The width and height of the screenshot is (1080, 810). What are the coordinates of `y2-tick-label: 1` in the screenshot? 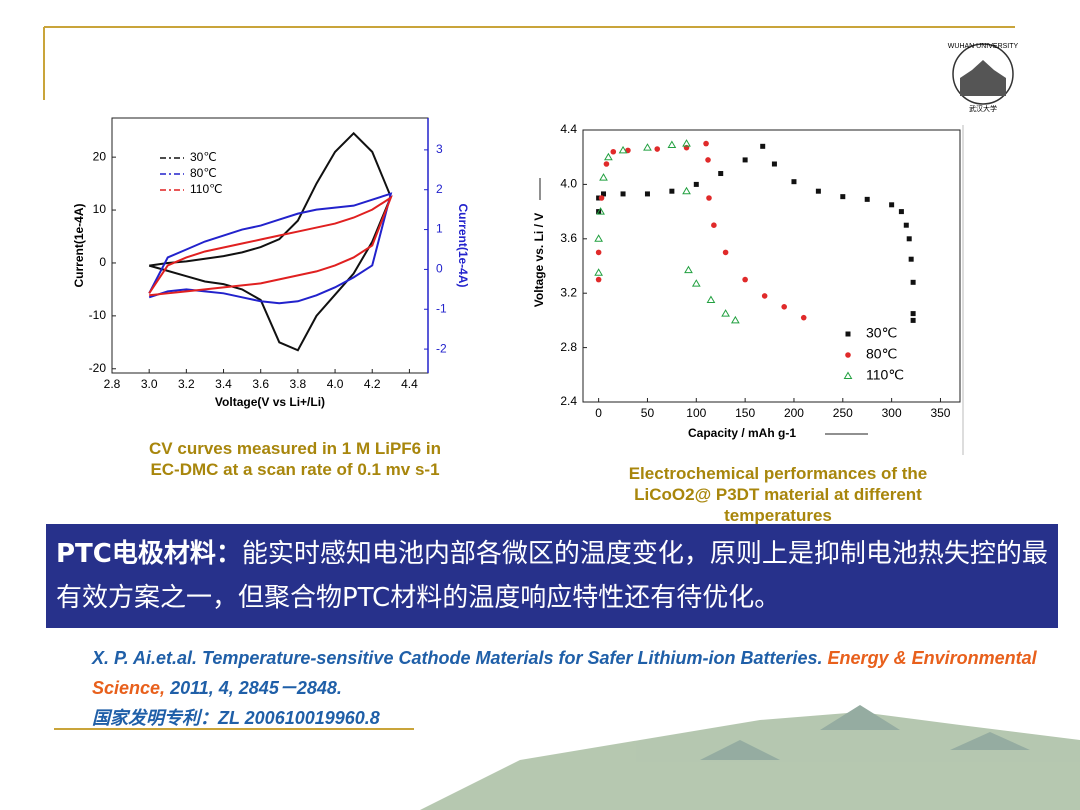 It's located at (439, 229).